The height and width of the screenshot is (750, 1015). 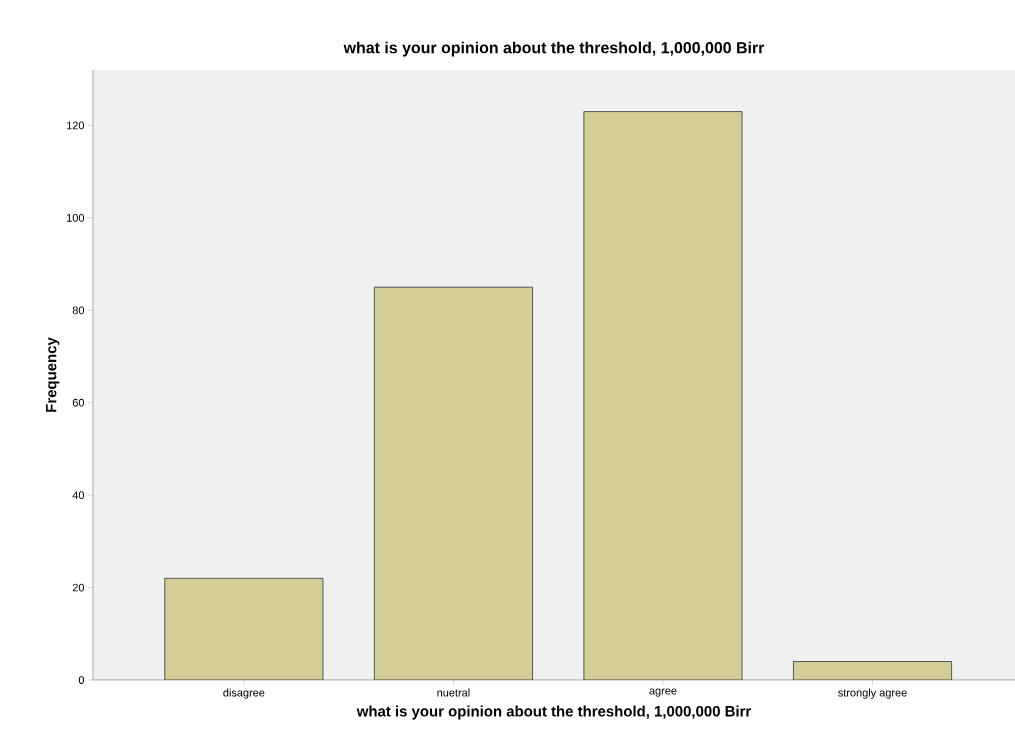 What do you see at coordinates (872, 693) in the screenshot?
I see `x-tick-label: strongly agree` at bounding box center [872, 693].